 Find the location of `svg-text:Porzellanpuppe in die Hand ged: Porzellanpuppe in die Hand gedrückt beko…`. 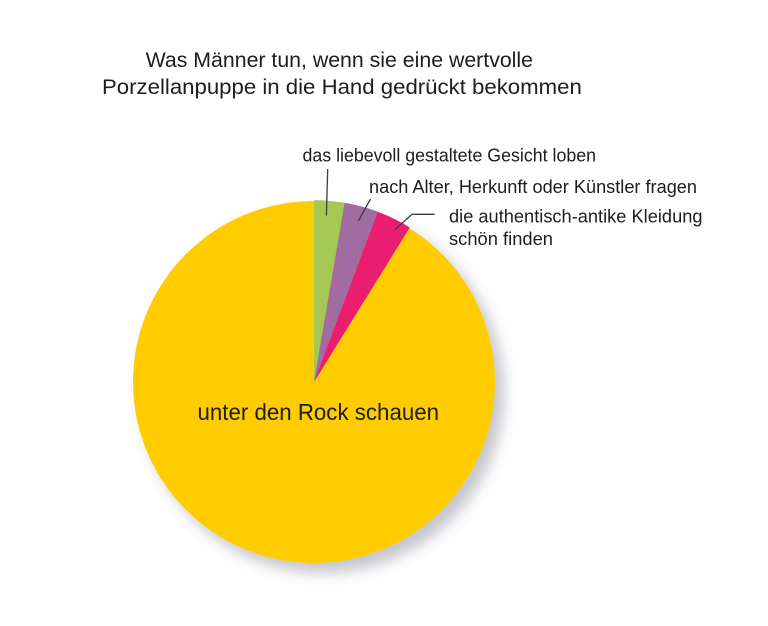

svg-text:Porzellanpuppe in die Hand ged: Porzellanpuppe in die Hand gedrückt beko… is located at coordinates (342, 87).